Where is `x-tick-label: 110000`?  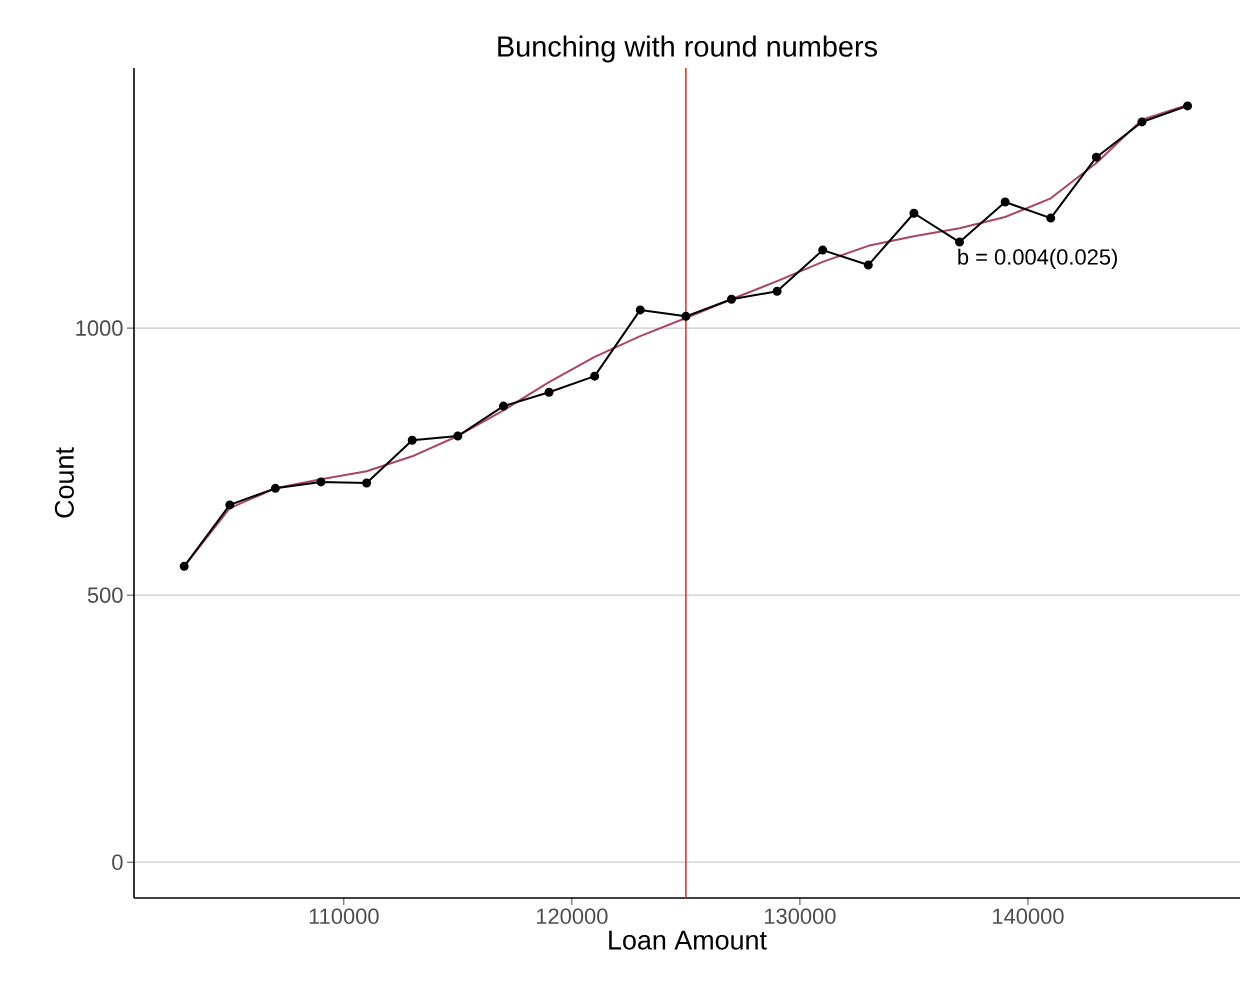 x-tick-label: 110000 is located at coordinates (344, 916).